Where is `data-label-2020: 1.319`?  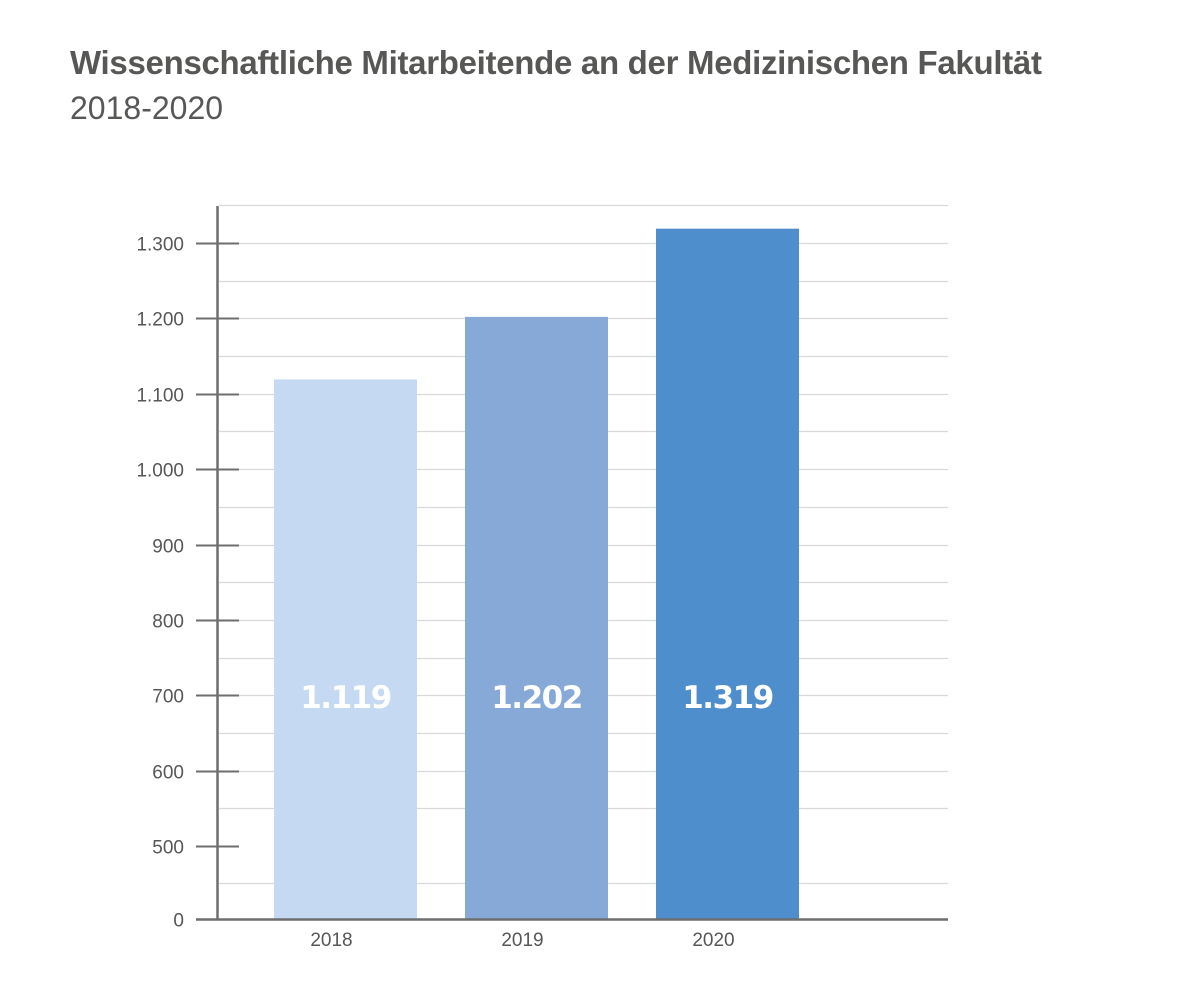
data-label-2020: 1.319 is located at coordinates (727, 698).